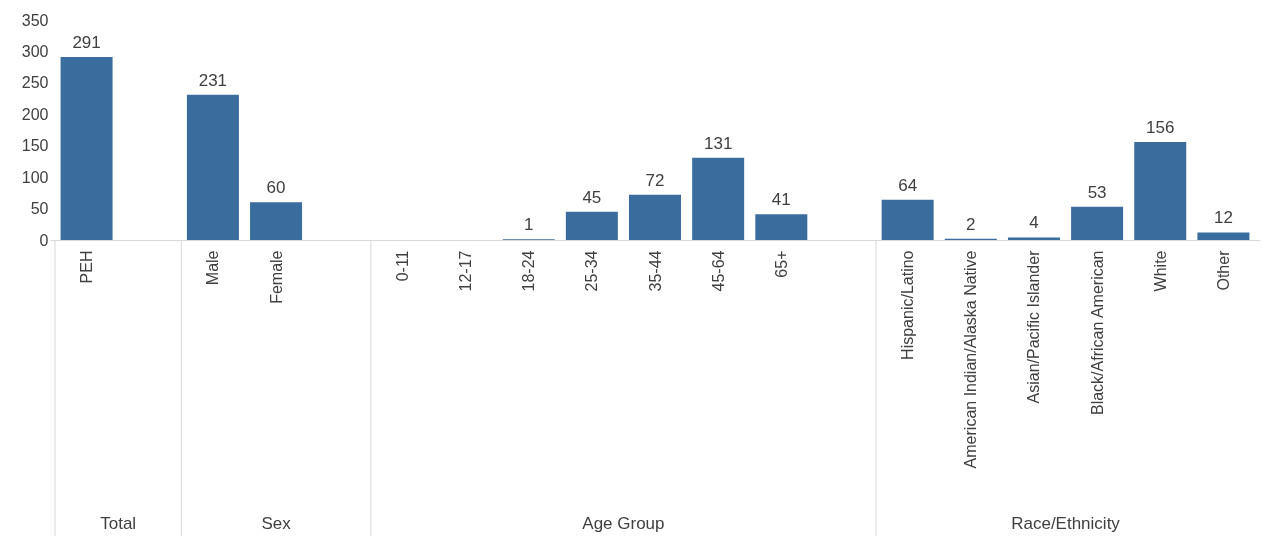 This screenshot has height=536, width=1270. Describe the element at coordinates (35, 51) in the screenshot. I see `y-tick-label: 300` at that location.